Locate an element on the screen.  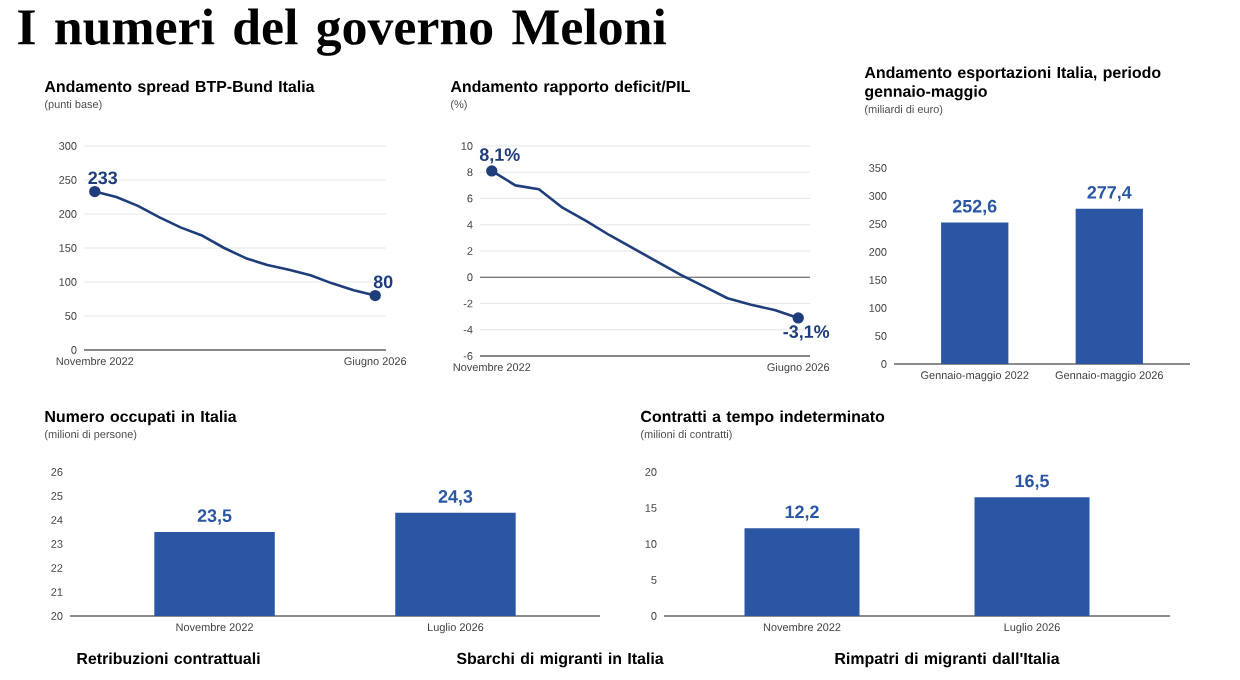
data-label: 24,3 is located at coordinates (455, 498).